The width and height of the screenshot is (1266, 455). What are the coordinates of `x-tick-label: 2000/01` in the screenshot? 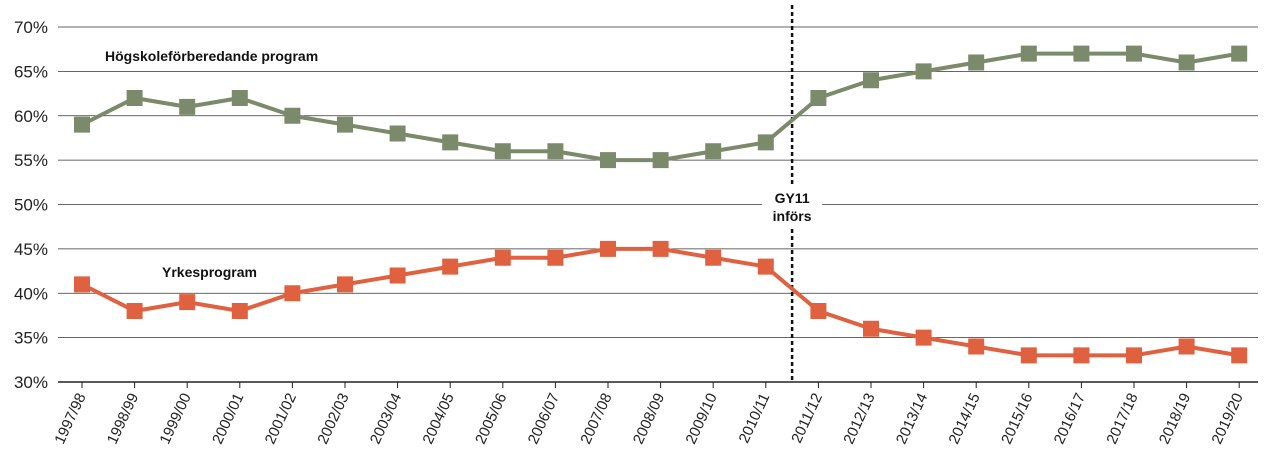 It's located at (228, 419).